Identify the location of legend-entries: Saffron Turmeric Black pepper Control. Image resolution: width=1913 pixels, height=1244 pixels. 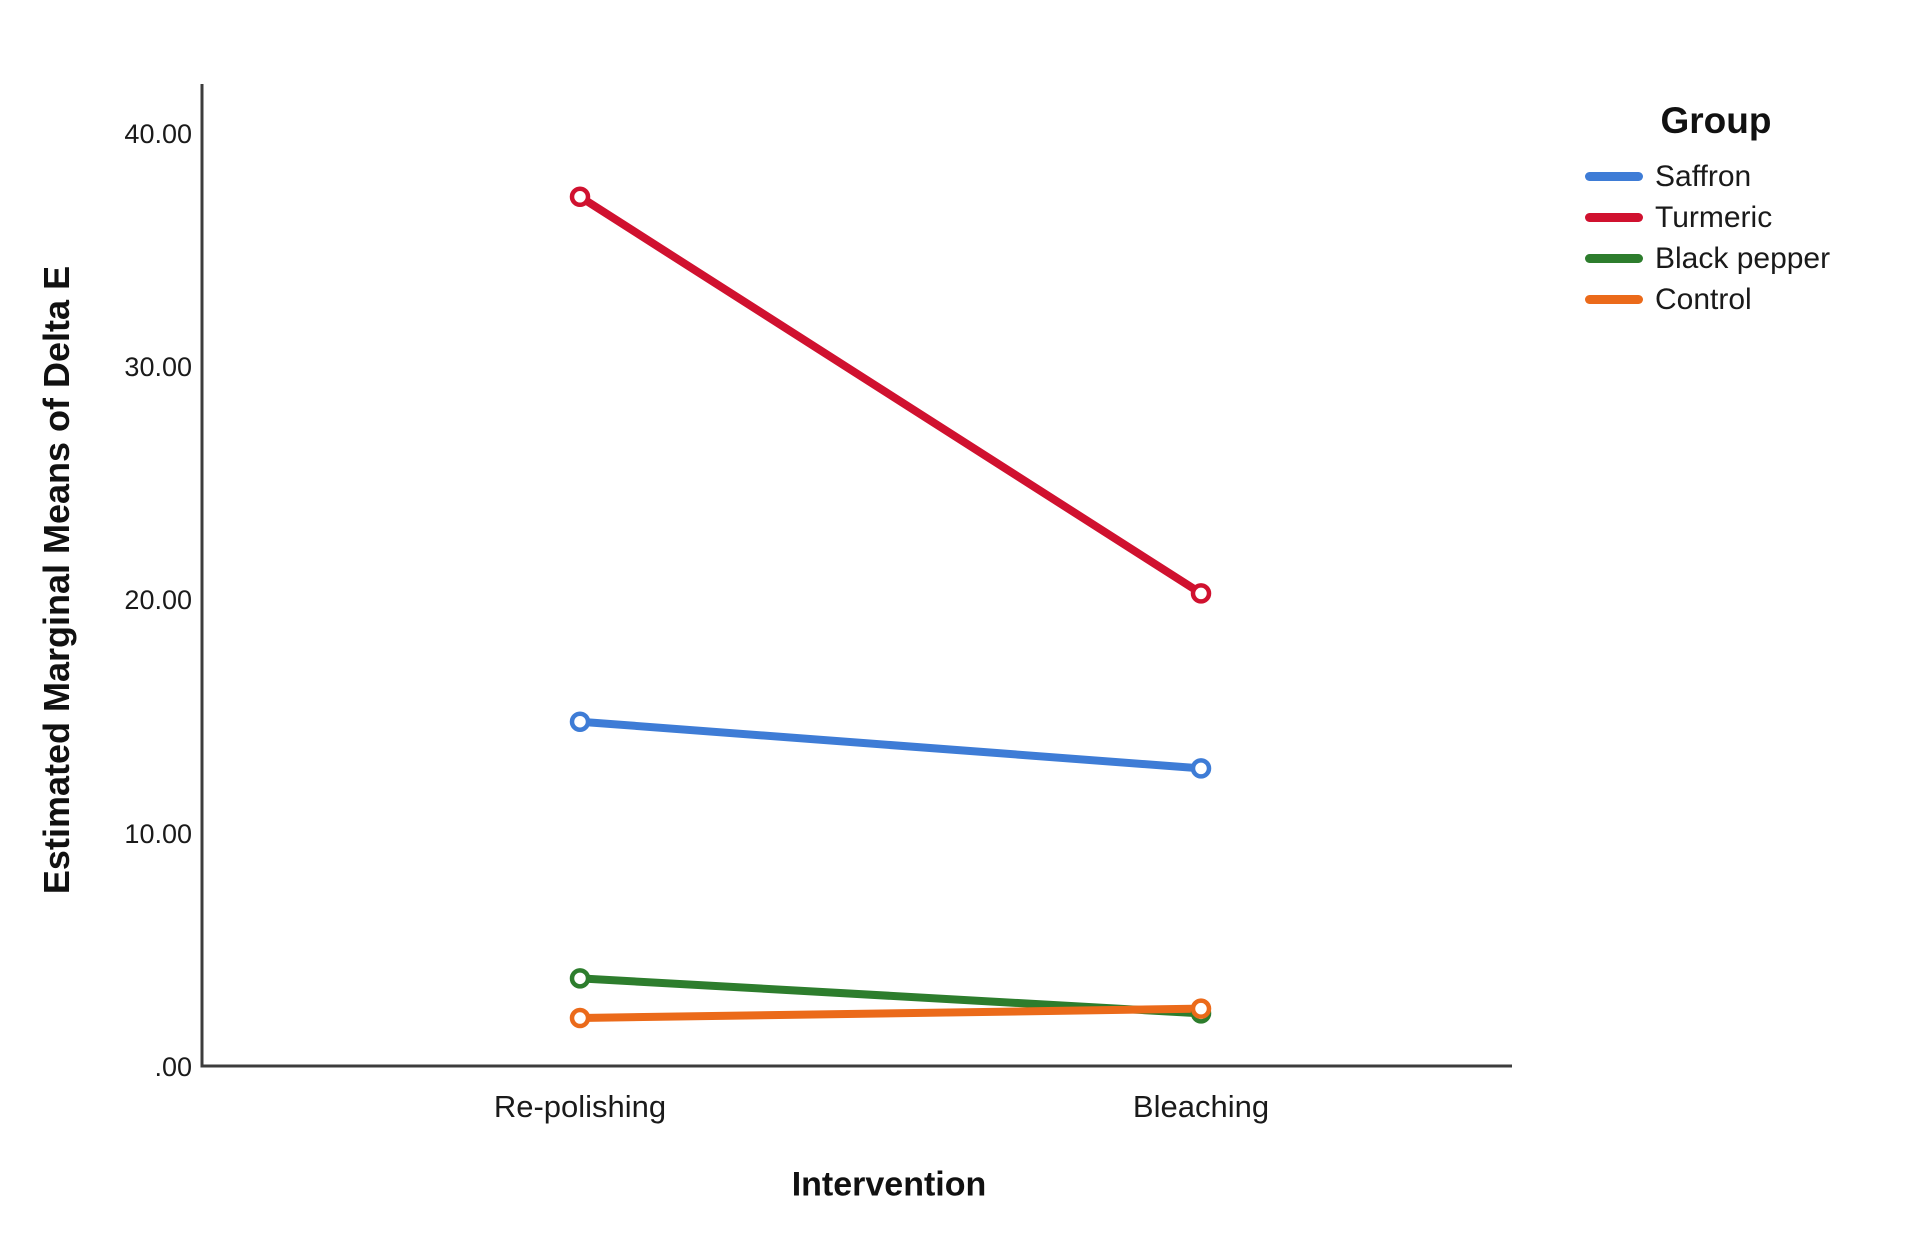
(1735, 238).